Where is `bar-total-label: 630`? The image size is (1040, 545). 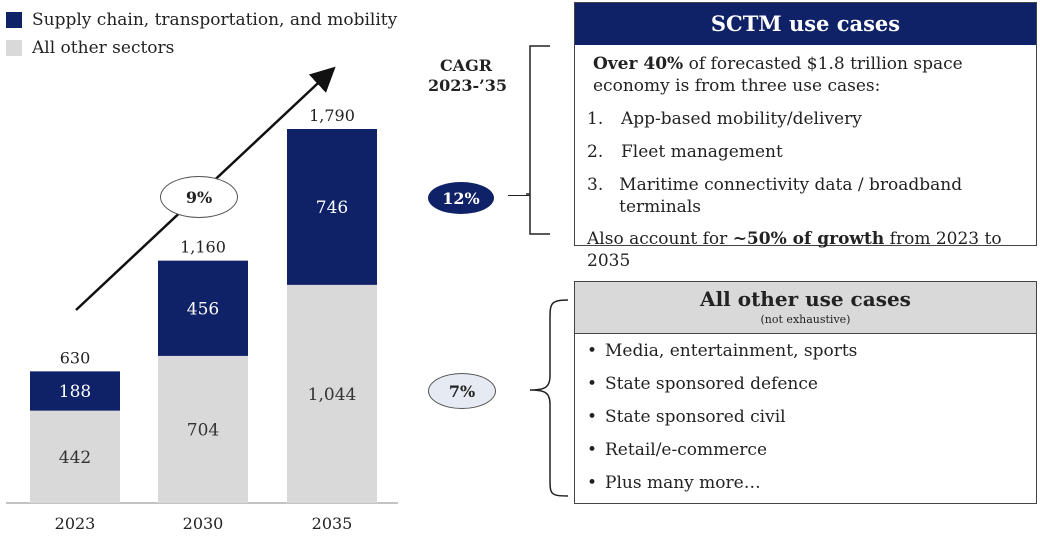
bar-total-label: 630 is located at coordinates (75, 357).